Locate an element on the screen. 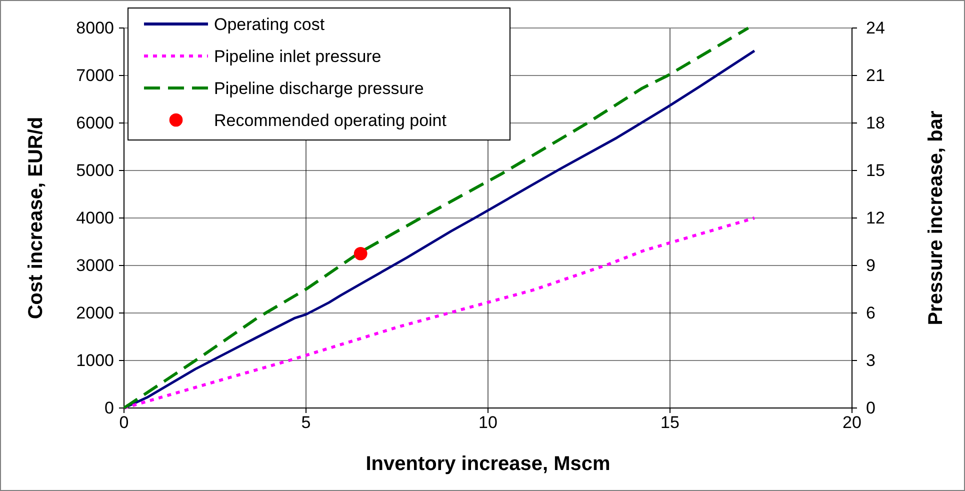 The height and width of the screenshot is (491, 965). legend-label: Pipeline inlet pressure is located at coordinates (298, 56).